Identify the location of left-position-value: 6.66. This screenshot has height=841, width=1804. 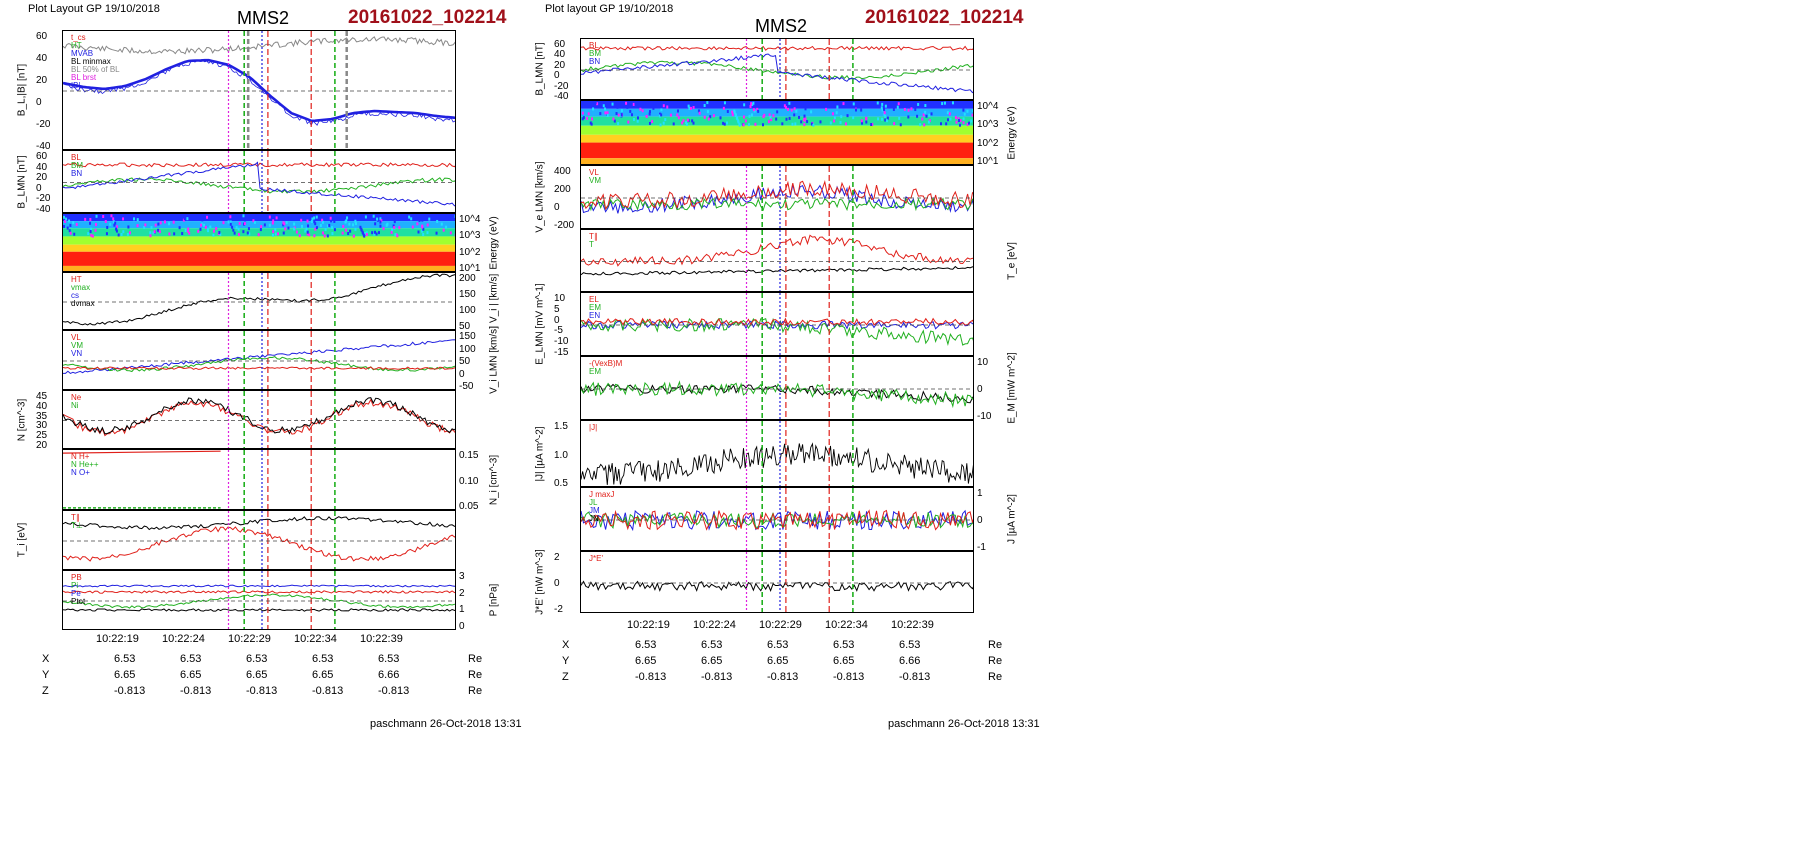
(389, 675).